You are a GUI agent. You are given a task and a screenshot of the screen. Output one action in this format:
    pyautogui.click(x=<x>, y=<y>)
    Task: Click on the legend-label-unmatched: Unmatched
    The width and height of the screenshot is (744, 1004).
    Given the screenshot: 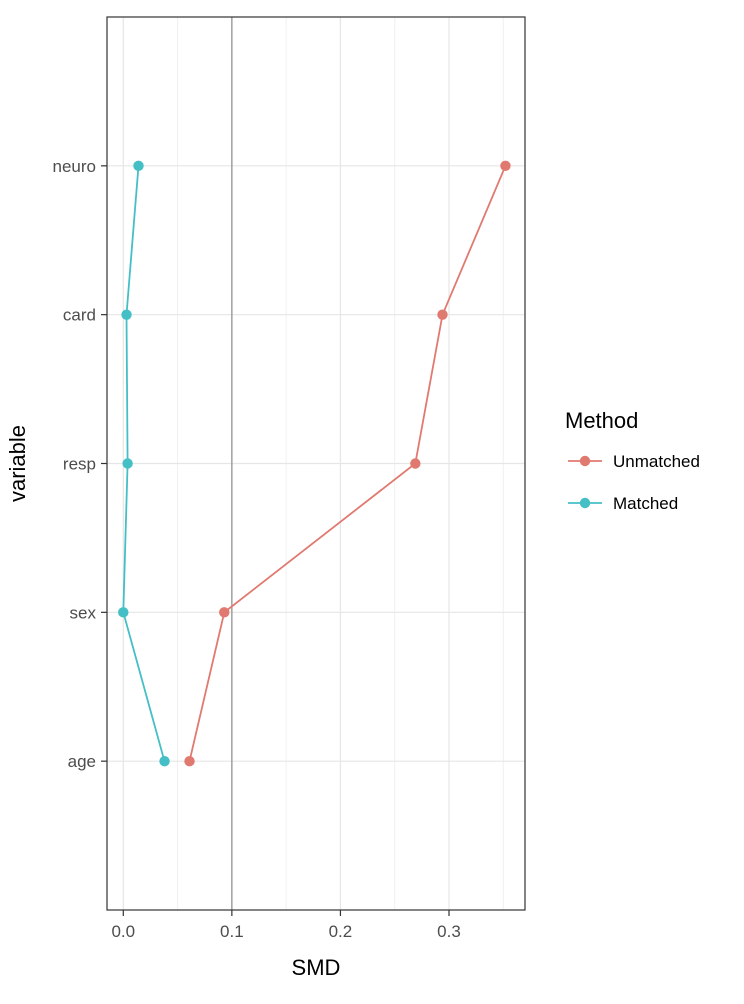 What is the action you would take?
    pyautogui.click(x=656, y=461)
    